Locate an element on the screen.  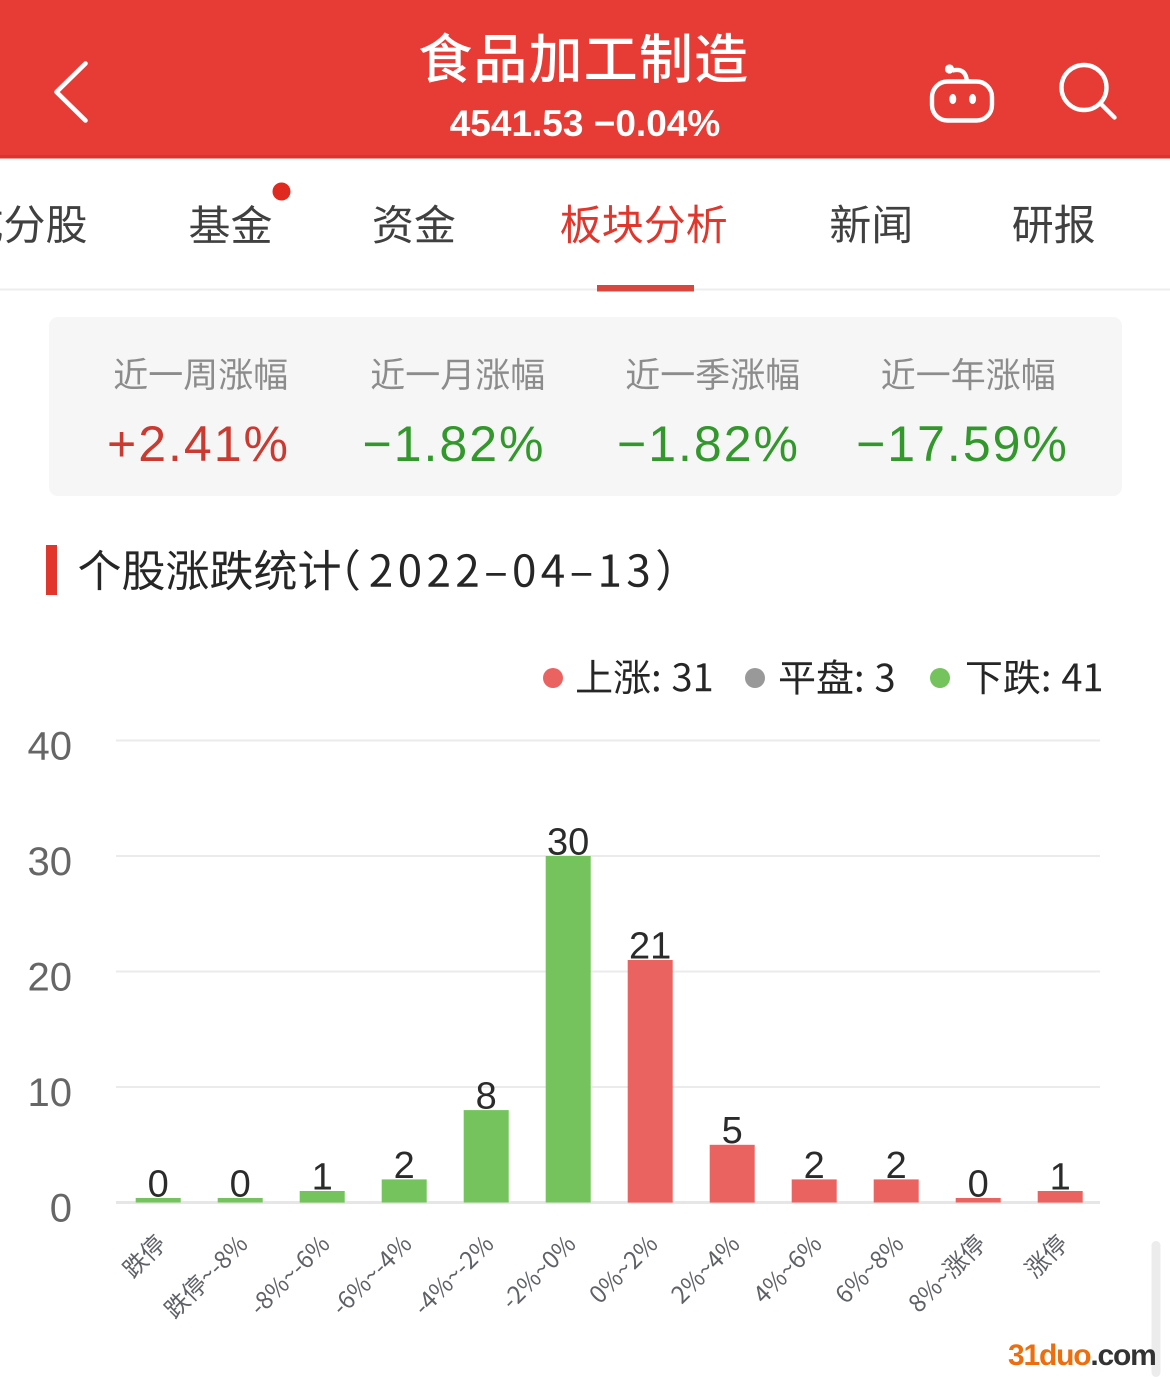
svg-text: 8 is located at coordinates (486, 1097).